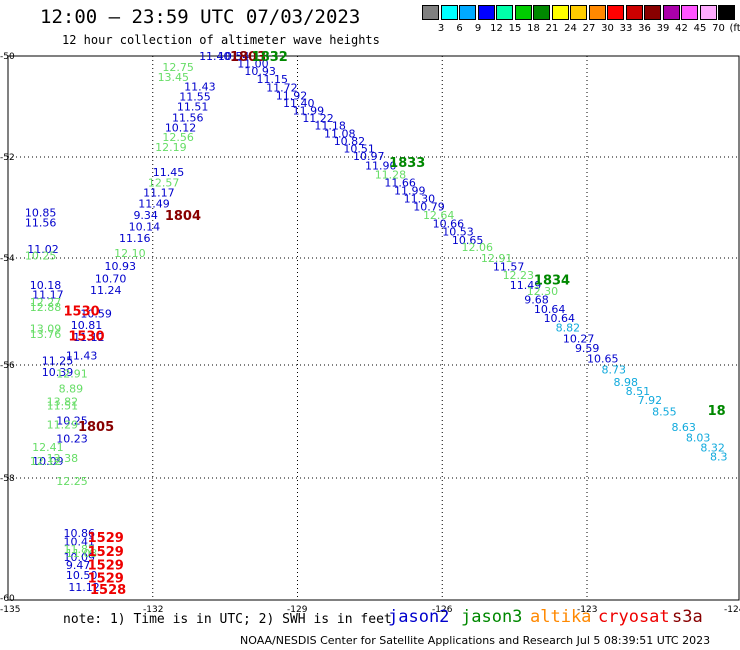  Describe the element at coordinates (72, 481) in the screenshot. I see `wave-height-label: 12.25` at that location.